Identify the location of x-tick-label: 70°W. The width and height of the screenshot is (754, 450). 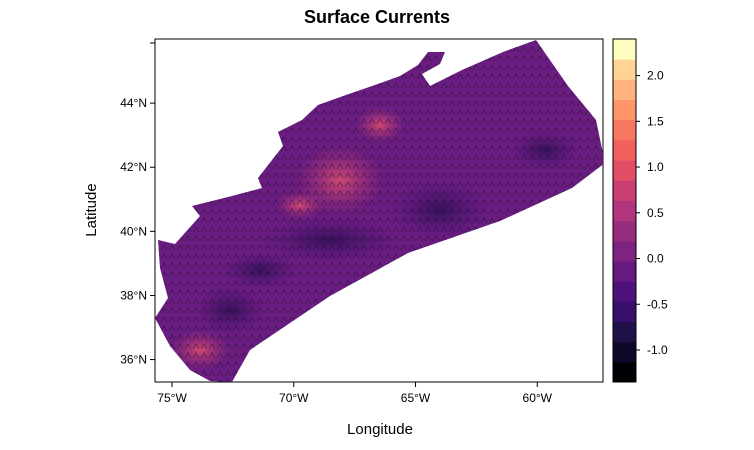
(294, 398).